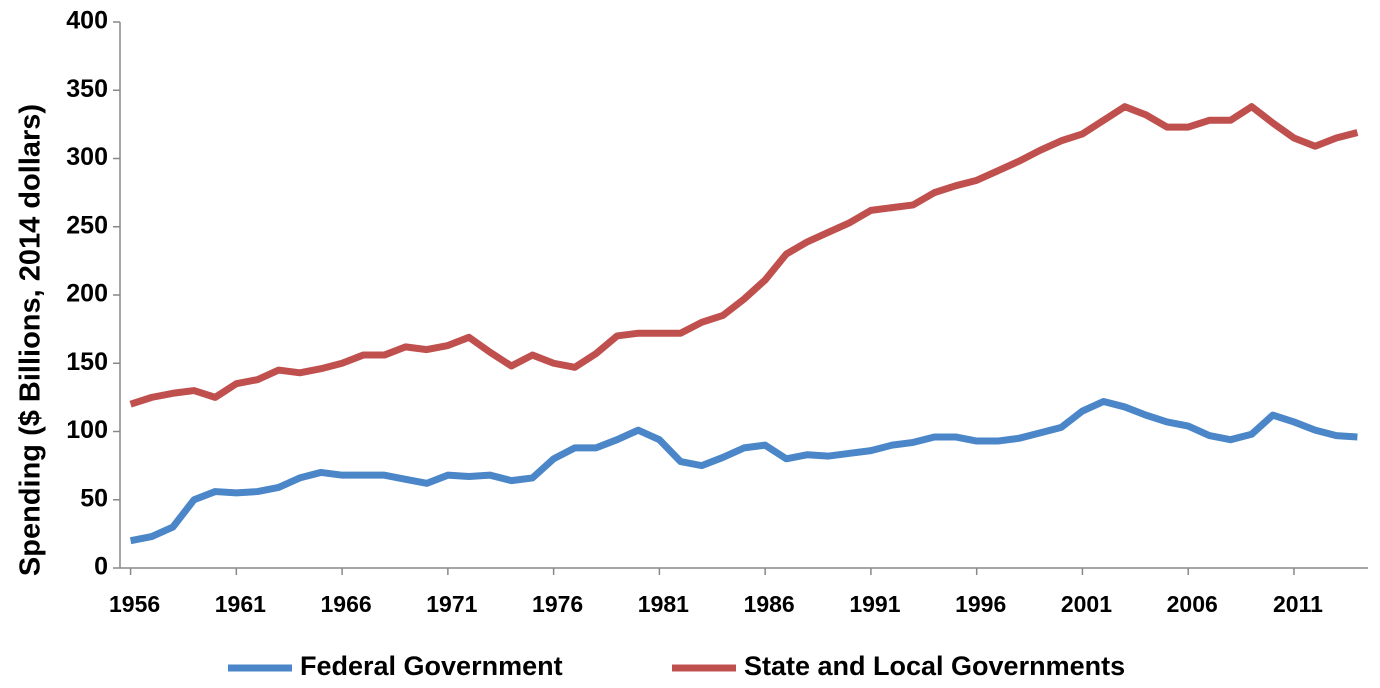  What do you see at coordinates (134, 604) in the screenshot?
I see `x-tick-label: 1956` at bounding box center [134, 604].